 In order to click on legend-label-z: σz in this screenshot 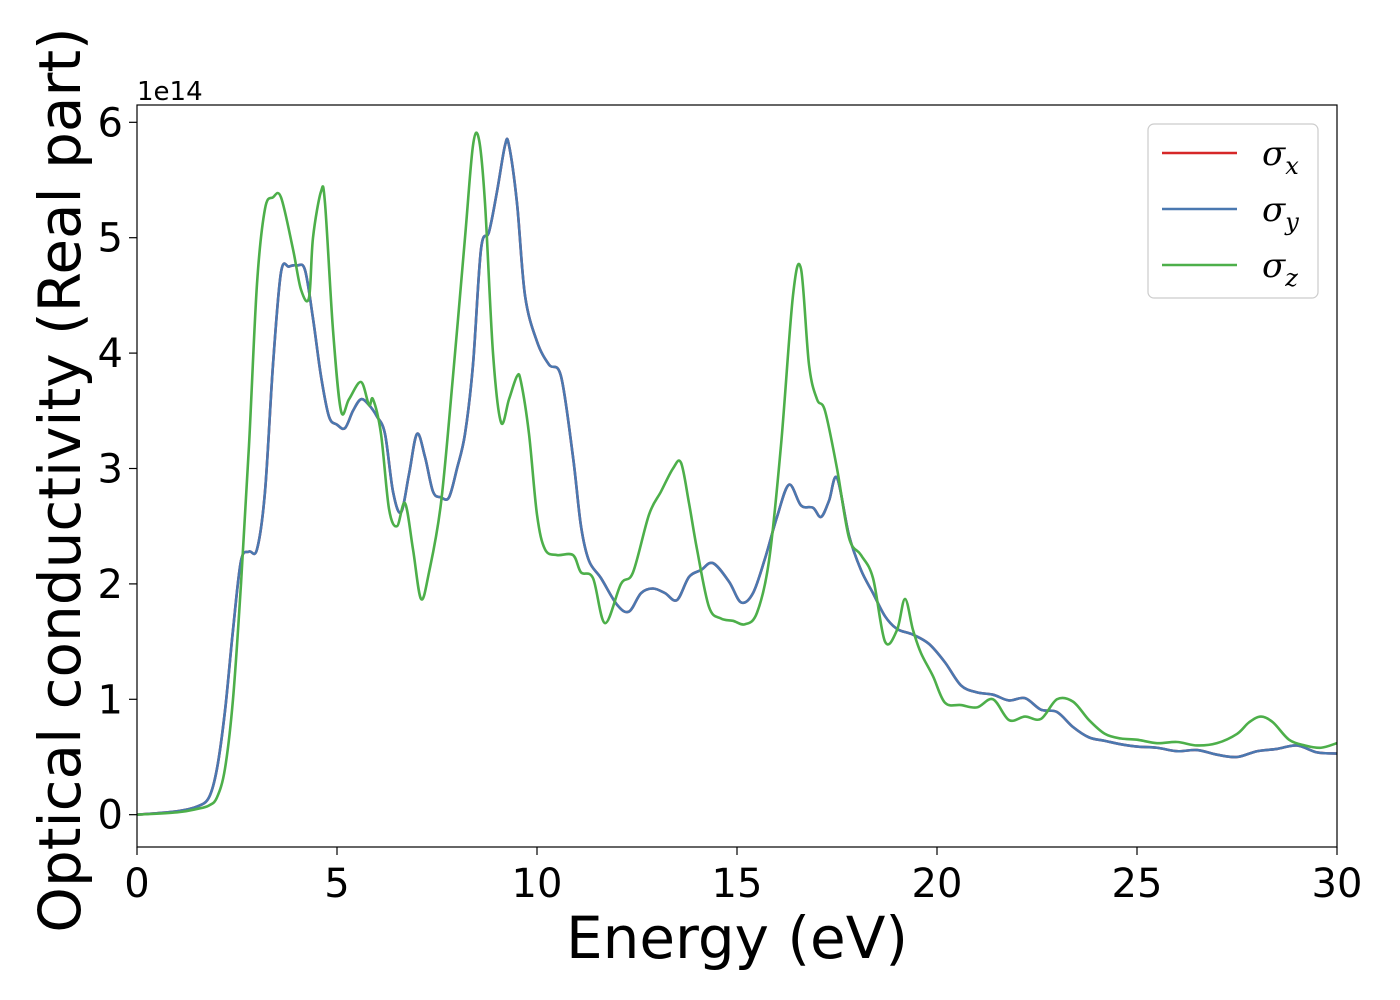, I will do `click(1280, 269)`.